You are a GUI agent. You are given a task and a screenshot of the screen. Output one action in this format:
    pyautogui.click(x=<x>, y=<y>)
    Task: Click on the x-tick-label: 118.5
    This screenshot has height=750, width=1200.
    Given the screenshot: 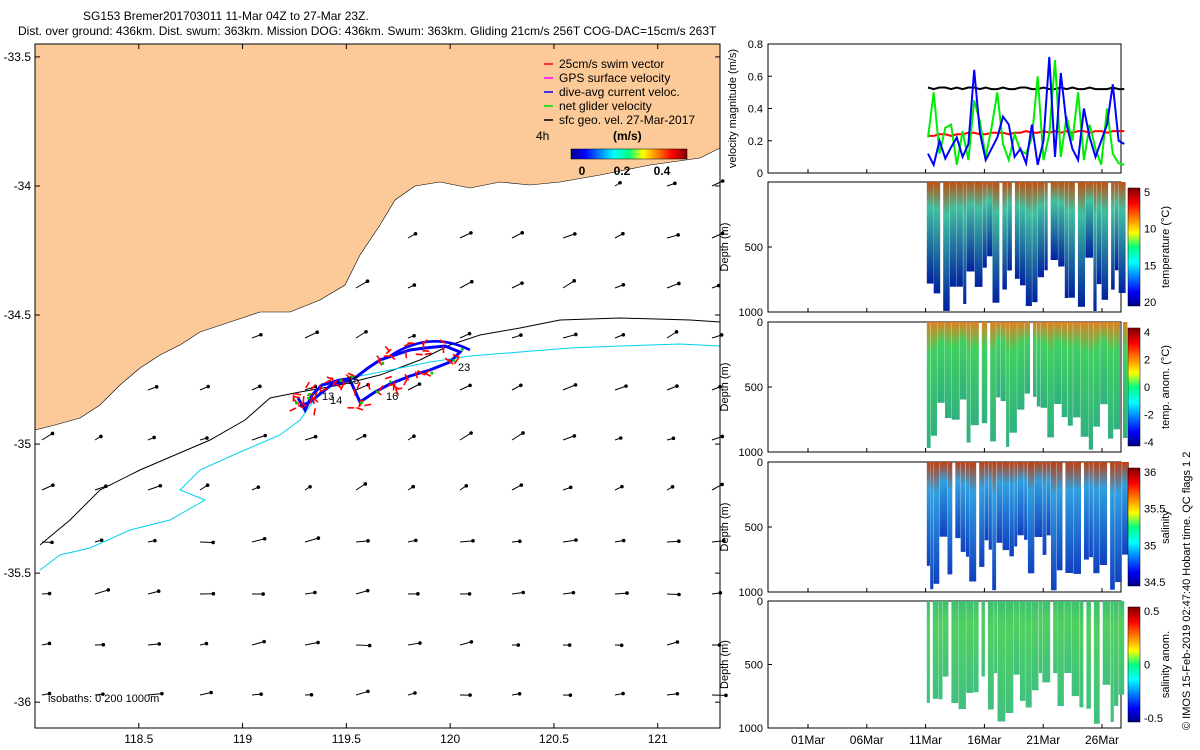 What is the action you would take?
    pyautogui.click(x=138, y=739)
    